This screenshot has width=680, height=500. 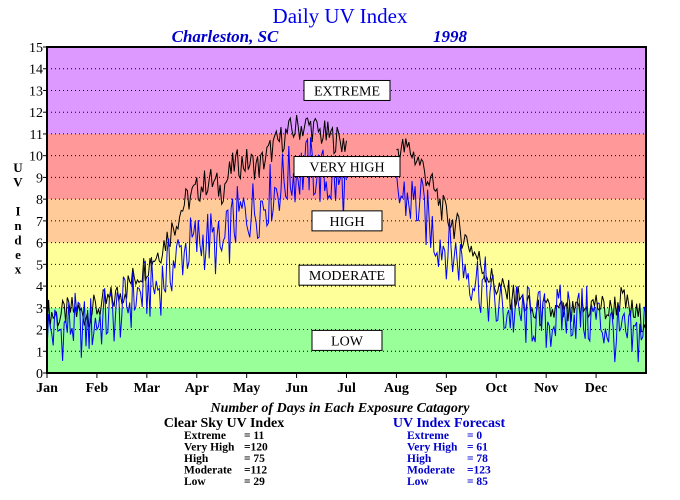 I want to click on y-tick-label: 15, so click(x=36, y=48).